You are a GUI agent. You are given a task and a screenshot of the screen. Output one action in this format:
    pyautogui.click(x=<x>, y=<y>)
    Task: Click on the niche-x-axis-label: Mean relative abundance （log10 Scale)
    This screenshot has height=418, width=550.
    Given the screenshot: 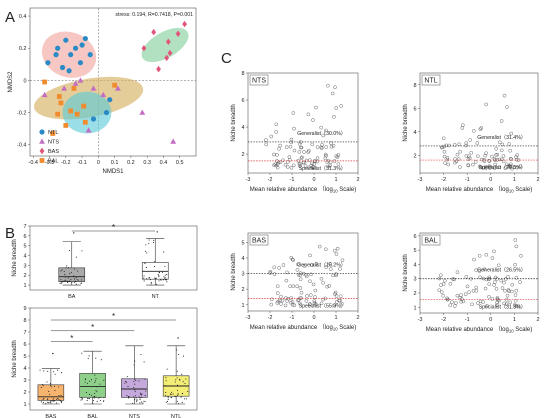 What is the action you would take?
    pyautogui.click(x=479, y=190)
    